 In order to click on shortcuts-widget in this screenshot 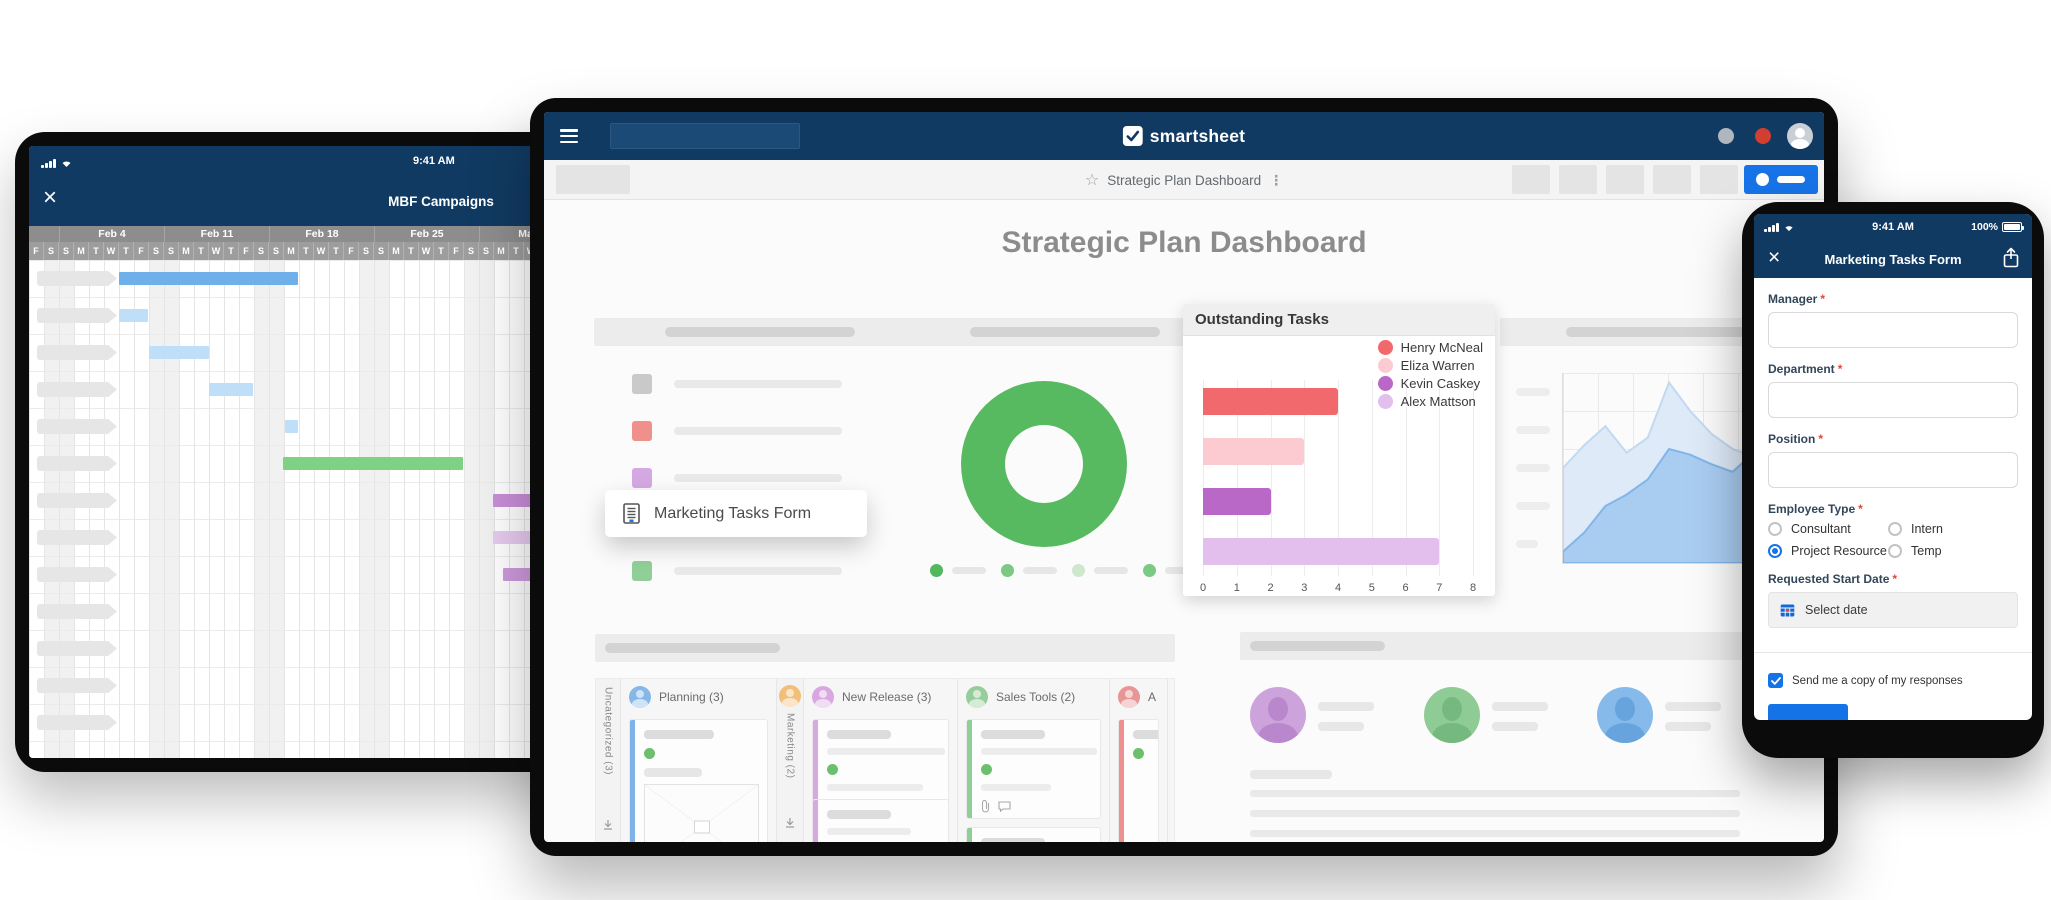, I will do `click(760, 454)`.